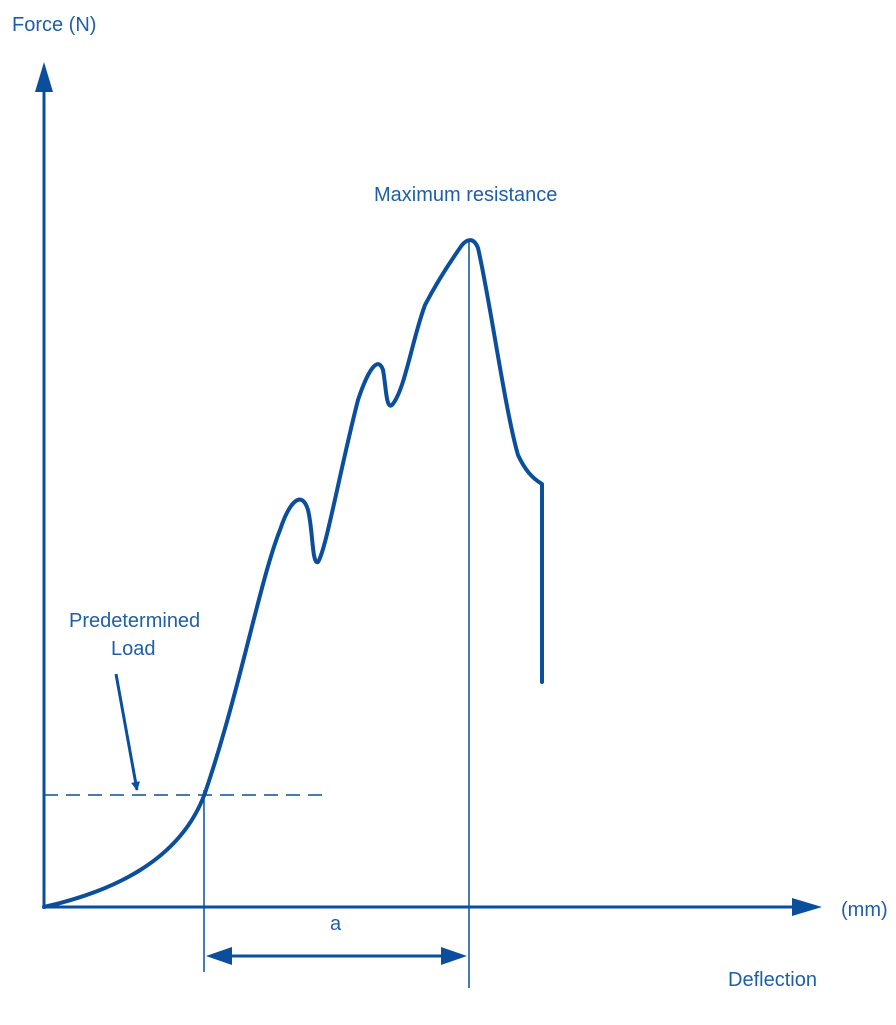 Image resolution: width=896 pixels, height=1025 pixels. What do you see at coordinates (336, 956) in the screenshot?
I see `interval-a-dimension` at bounding box center [336, 956].